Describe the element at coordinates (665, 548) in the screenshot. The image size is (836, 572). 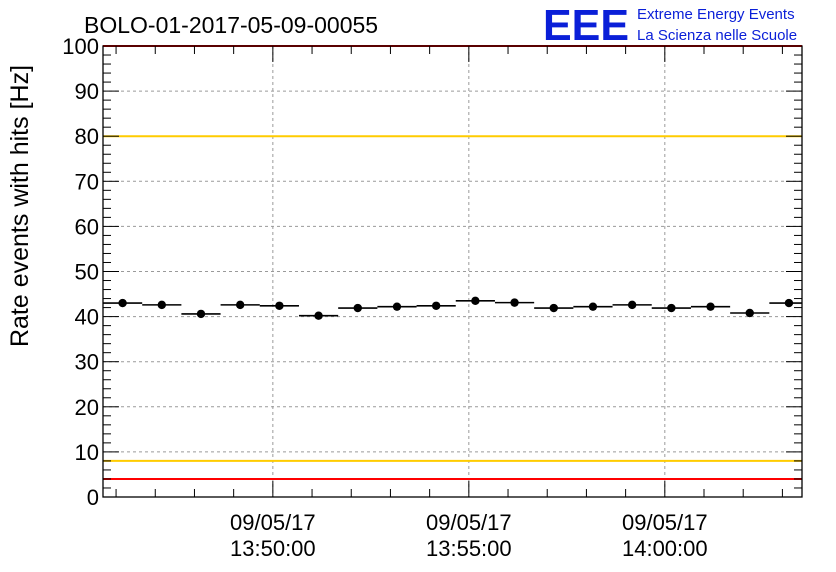
I see `x-tick-label-time: 14:00:00` at that location.